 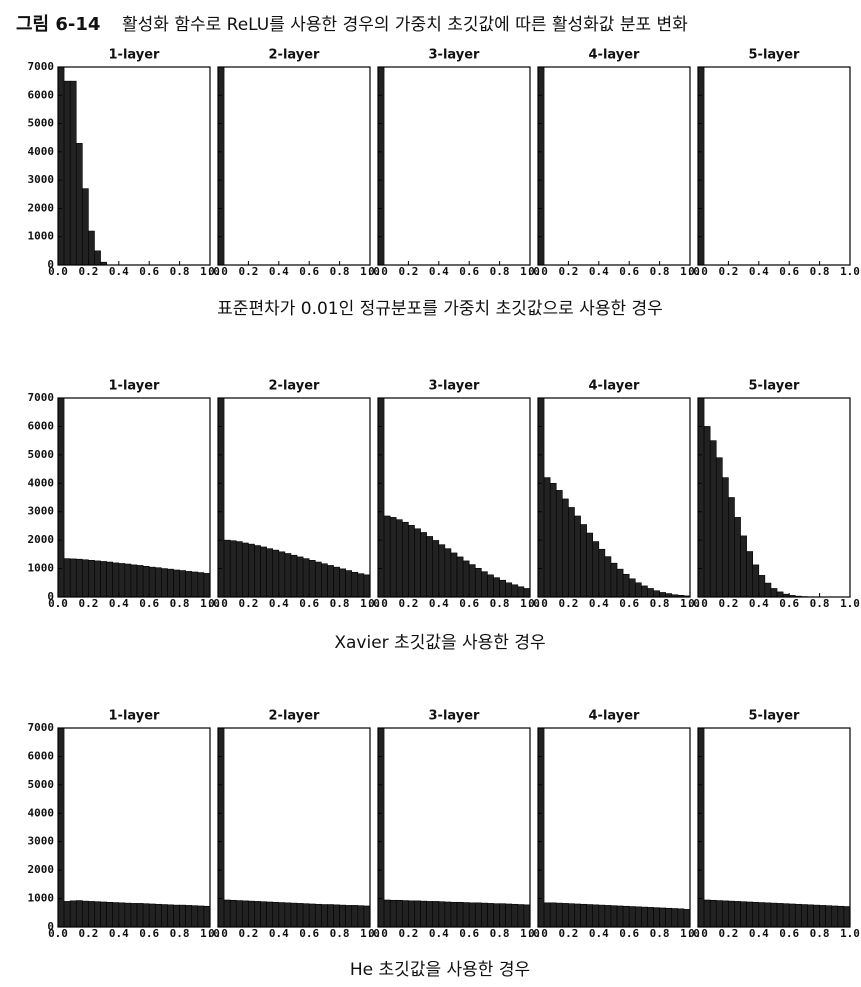 I want to click on y-tick-label: 2000, so click(x=41, y=869).